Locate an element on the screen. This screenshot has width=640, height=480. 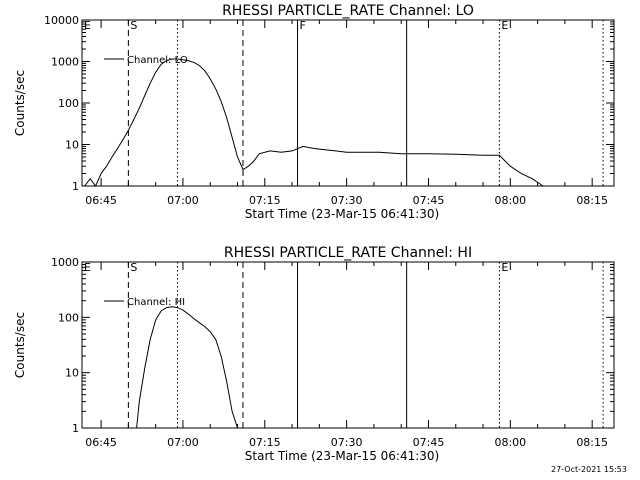
chart1-x-tick-label: 06:45 is located at coordinates (101, 200).